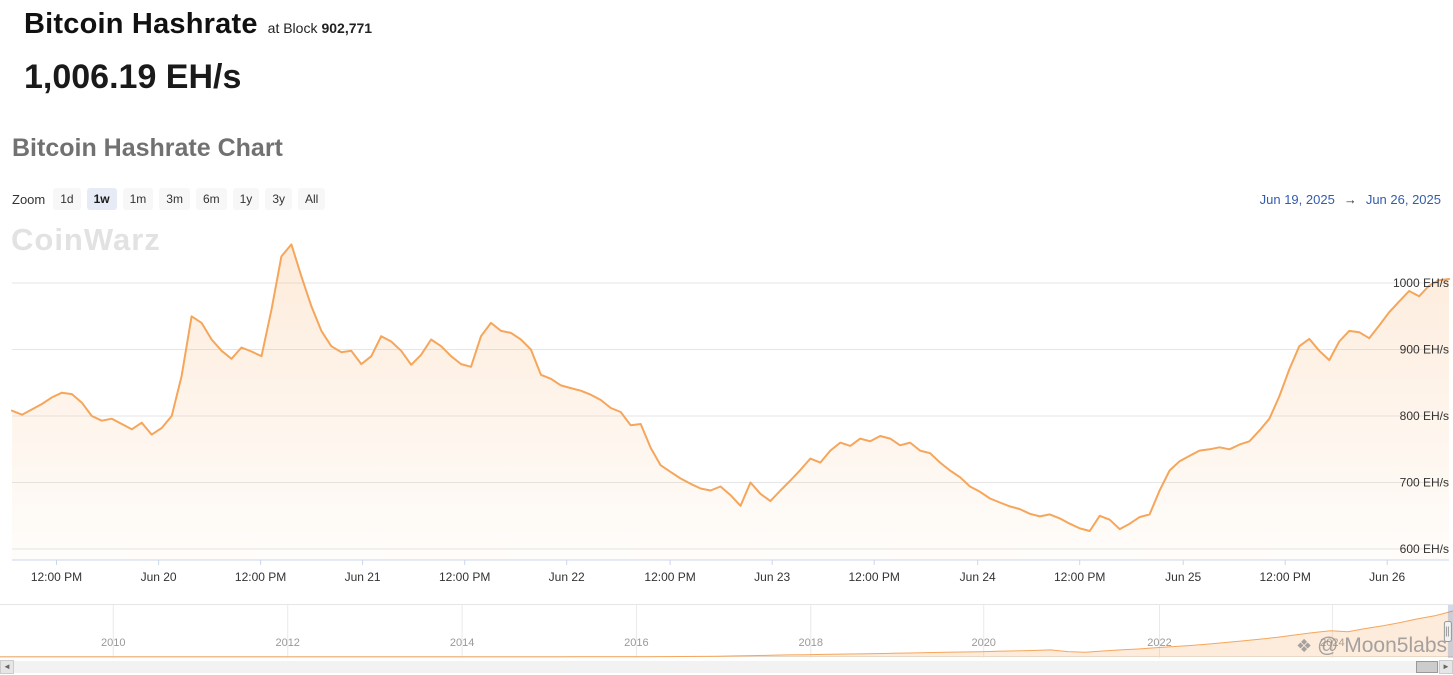  I want to click on scrollbar-right-arrow-button: ►, so click(1446, 667).